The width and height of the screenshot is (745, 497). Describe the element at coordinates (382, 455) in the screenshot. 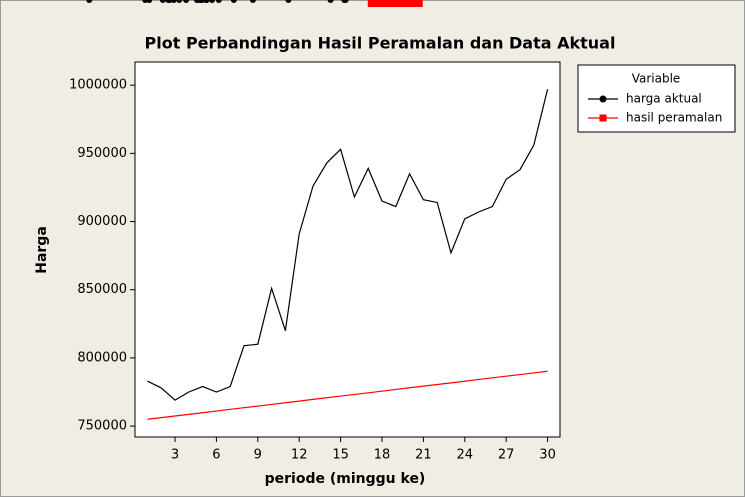

I see `x-tick-label: 18` at that location.